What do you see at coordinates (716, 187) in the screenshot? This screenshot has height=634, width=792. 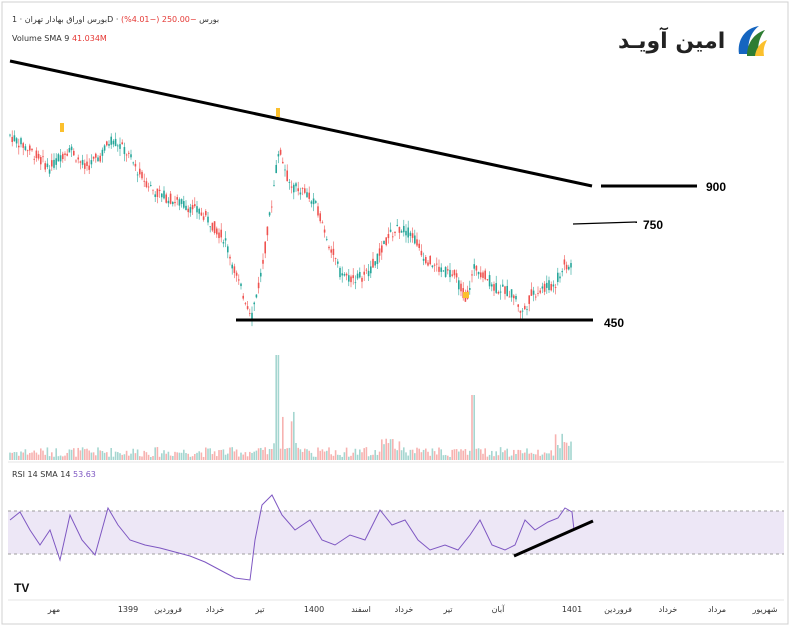 I see `level-900-label: 900` at bounding box center [716, 187].